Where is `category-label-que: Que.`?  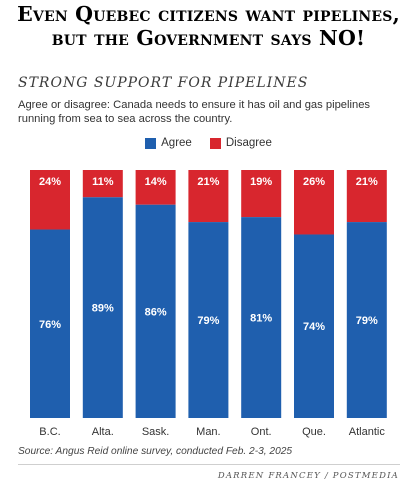
category-label-que: Que. is located at coordinates (314, 432).